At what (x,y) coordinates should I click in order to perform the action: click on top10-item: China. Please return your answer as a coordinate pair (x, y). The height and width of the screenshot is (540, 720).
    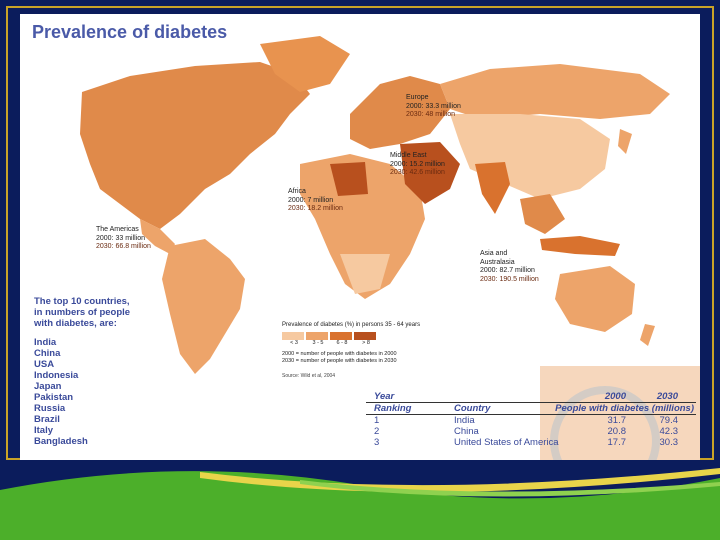
    Looking at the image, I should click on (47, 353).